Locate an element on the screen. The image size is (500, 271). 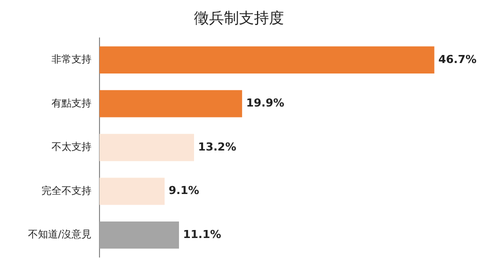
data-label: 13.2% is located at coordinates (217, 147).